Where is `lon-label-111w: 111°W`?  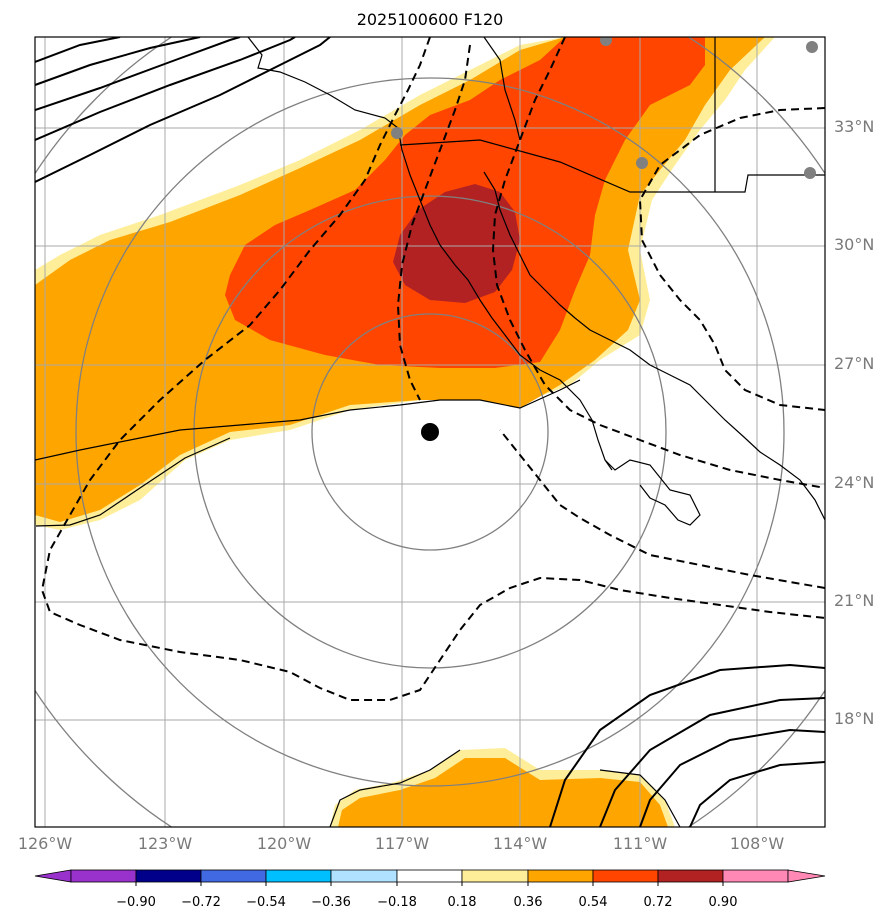
lon-label-111w: 111°W is located at coordinates (640, 843).